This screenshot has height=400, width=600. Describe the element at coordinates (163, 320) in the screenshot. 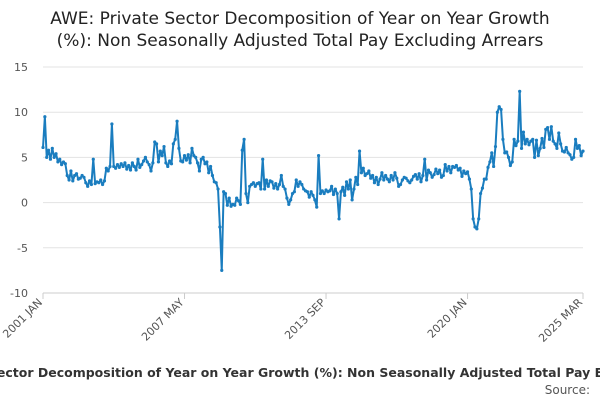

I see `x-tick-label: 2007 MAY` at that location.